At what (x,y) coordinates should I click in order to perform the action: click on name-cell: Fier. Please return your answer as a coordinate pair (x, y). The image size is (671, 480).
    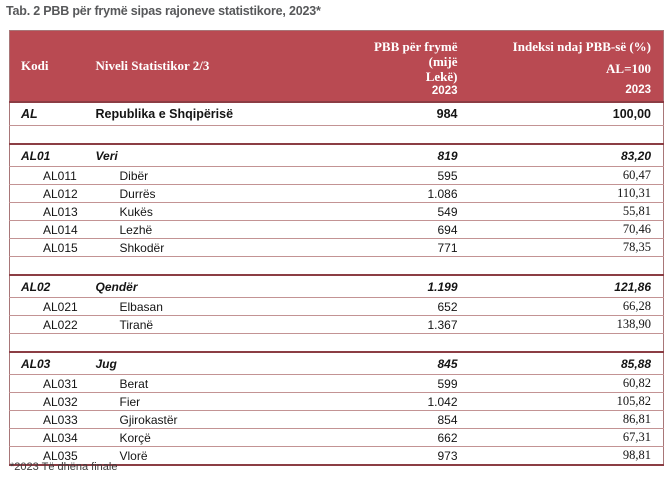
    Looking at the image, I should click on (218, 401).